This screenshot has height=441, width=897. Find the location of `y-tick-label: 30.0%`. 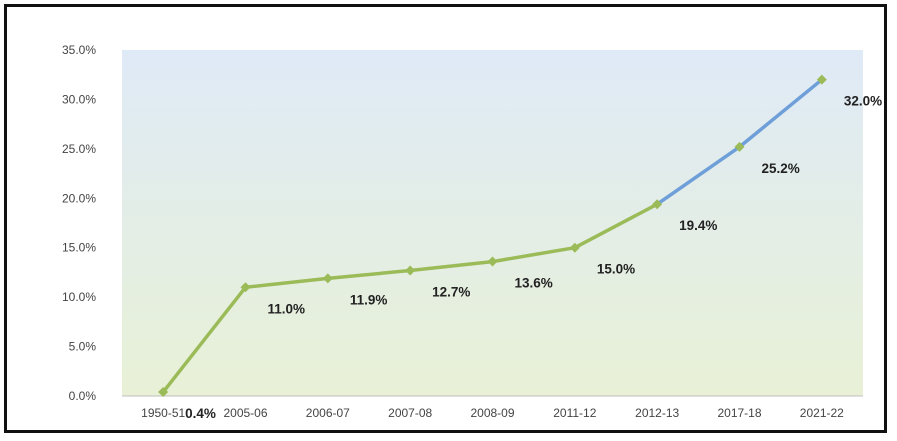

y-tick-label: 30.0% is located at coordinates (79, 99).